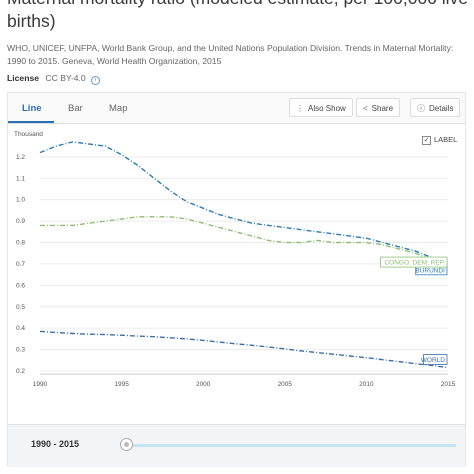 This screenshot has height=474, width=474. I want to click on label-toggle: ✓ LABEL, so click(439, 140).